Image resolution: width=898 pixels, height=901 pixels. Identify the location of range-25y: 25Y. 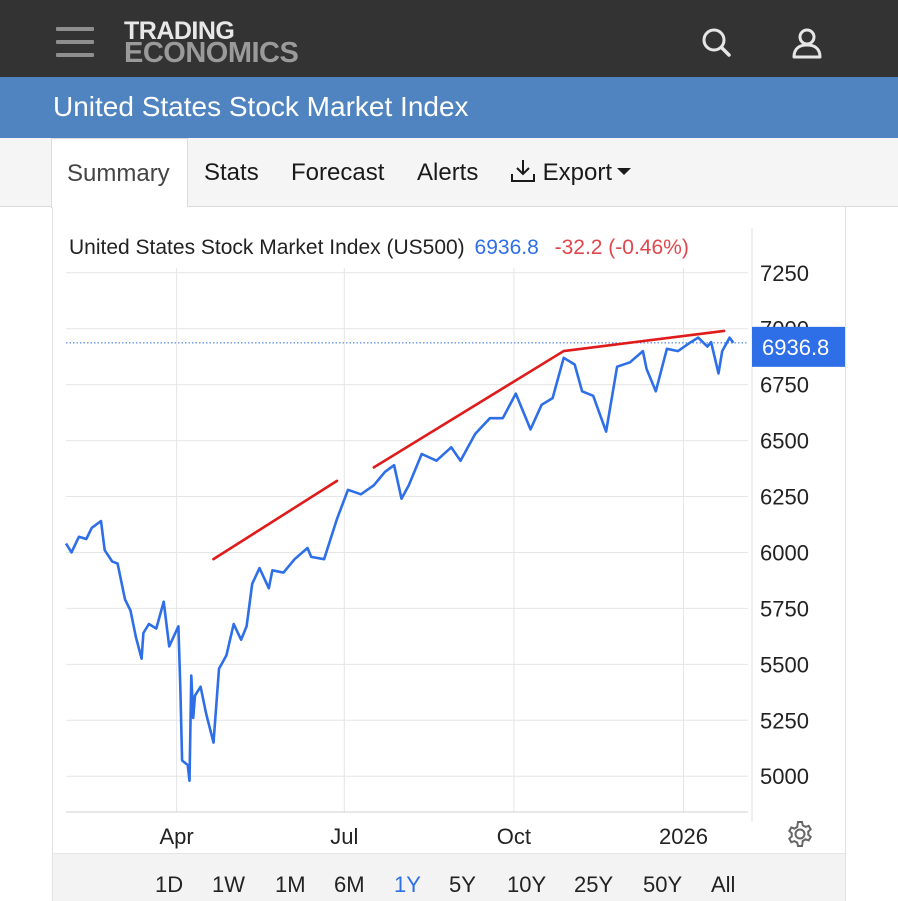
(594, 884).